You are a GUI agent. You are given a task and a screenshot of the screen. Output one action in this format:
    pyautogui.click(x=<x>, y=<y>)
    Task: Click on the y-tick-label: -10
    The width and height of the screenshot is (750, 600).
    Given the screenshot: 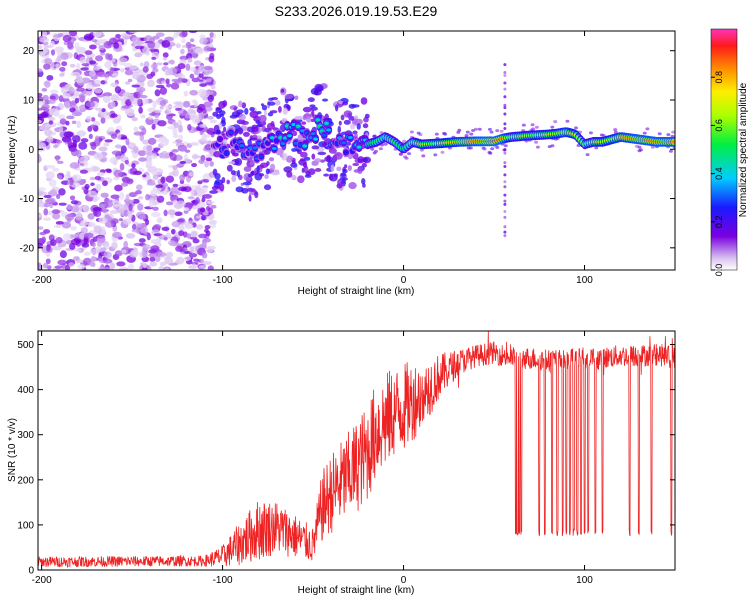 What is the action you would take?
    pyautogui.click(x=27, y=199)
    